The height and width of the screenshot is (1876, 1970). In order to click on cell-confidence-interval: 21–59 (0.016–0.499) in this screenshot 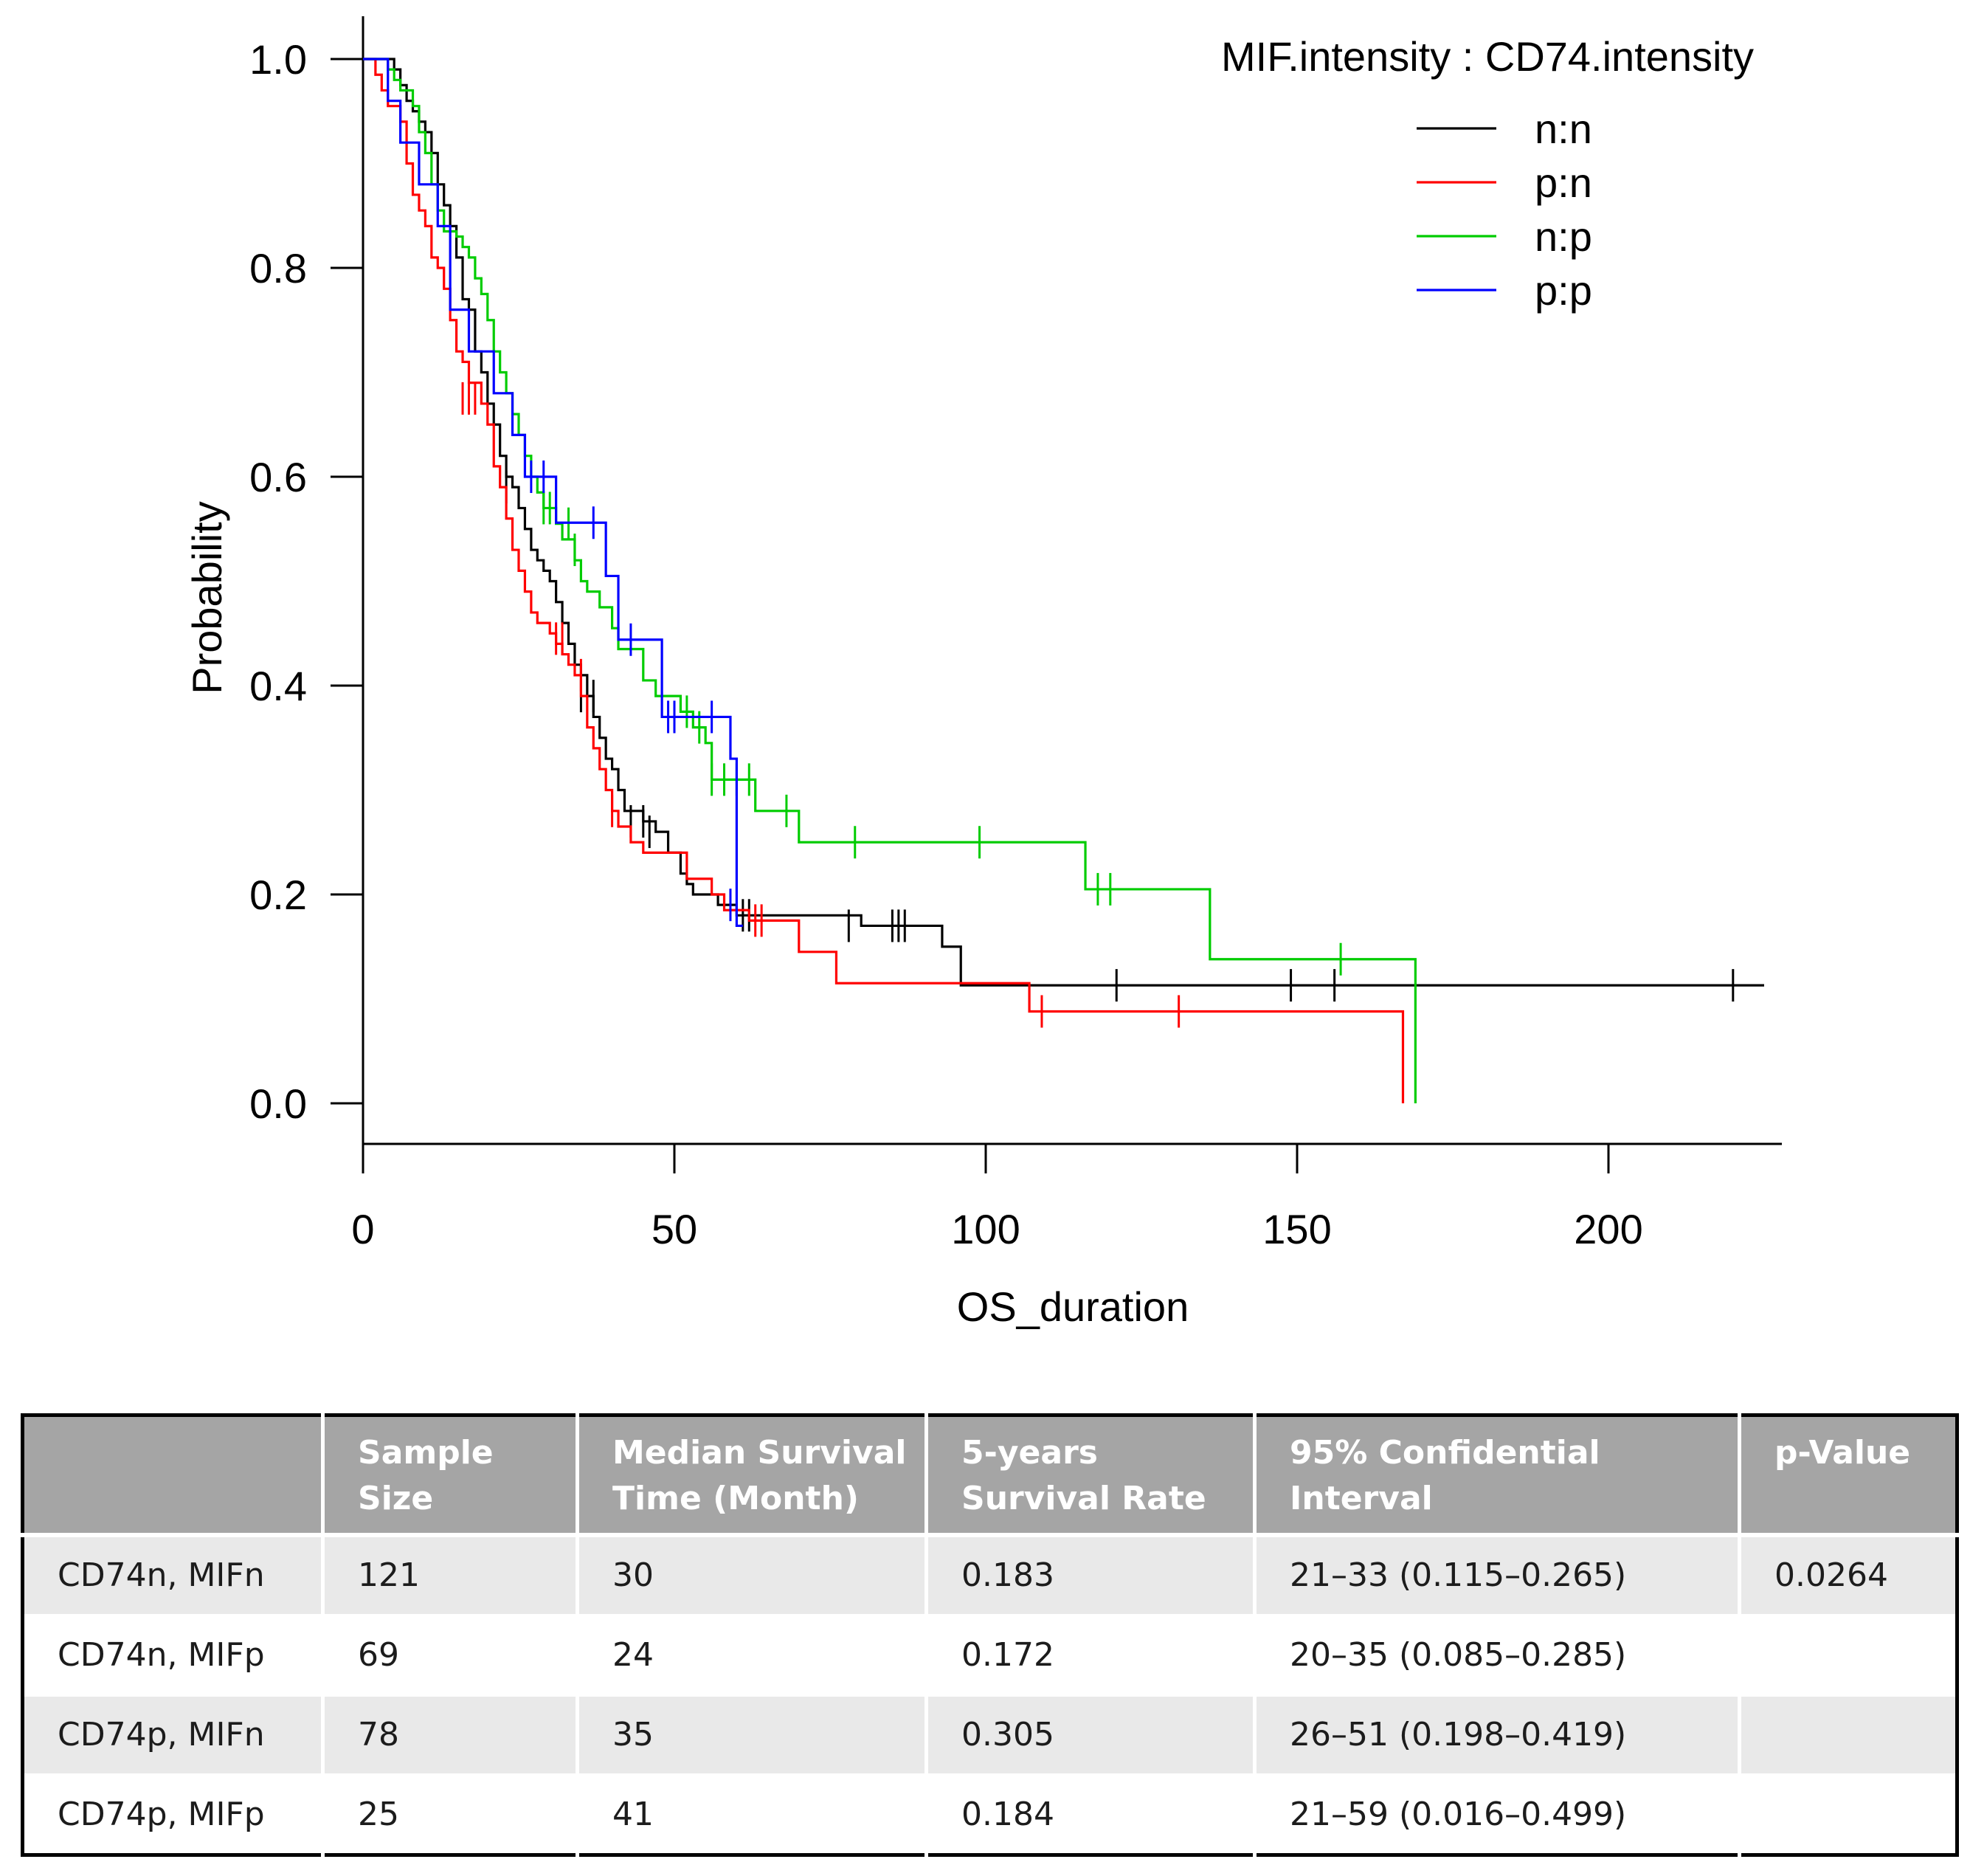, I will do `click(1497, 1815)`.